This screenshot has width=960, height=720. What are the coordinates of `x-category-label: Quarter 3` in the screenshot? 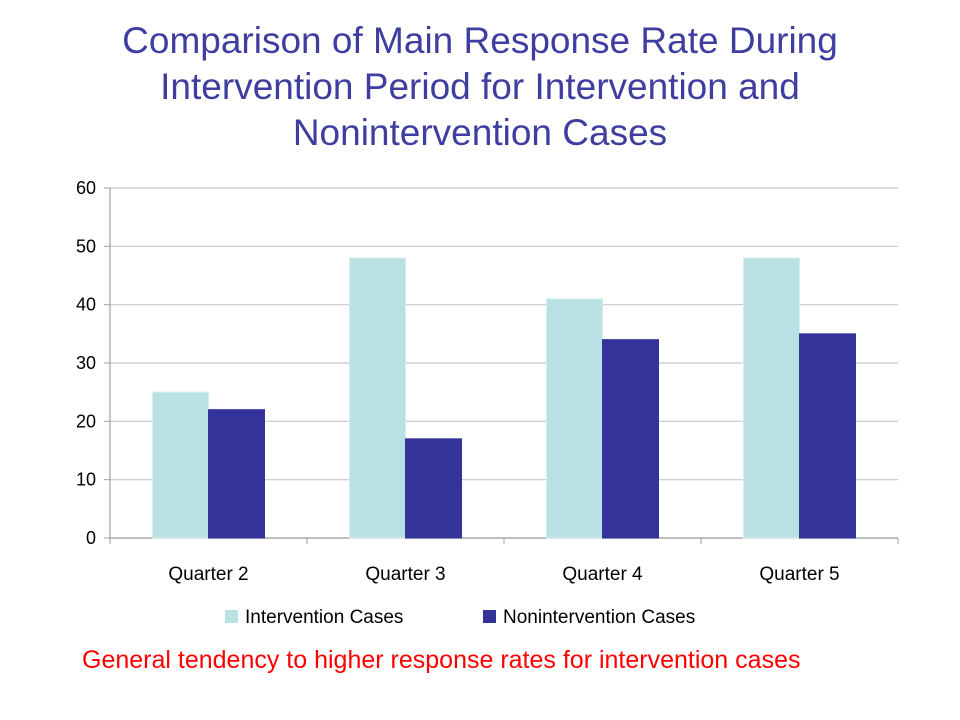 It's located at (405, 574).